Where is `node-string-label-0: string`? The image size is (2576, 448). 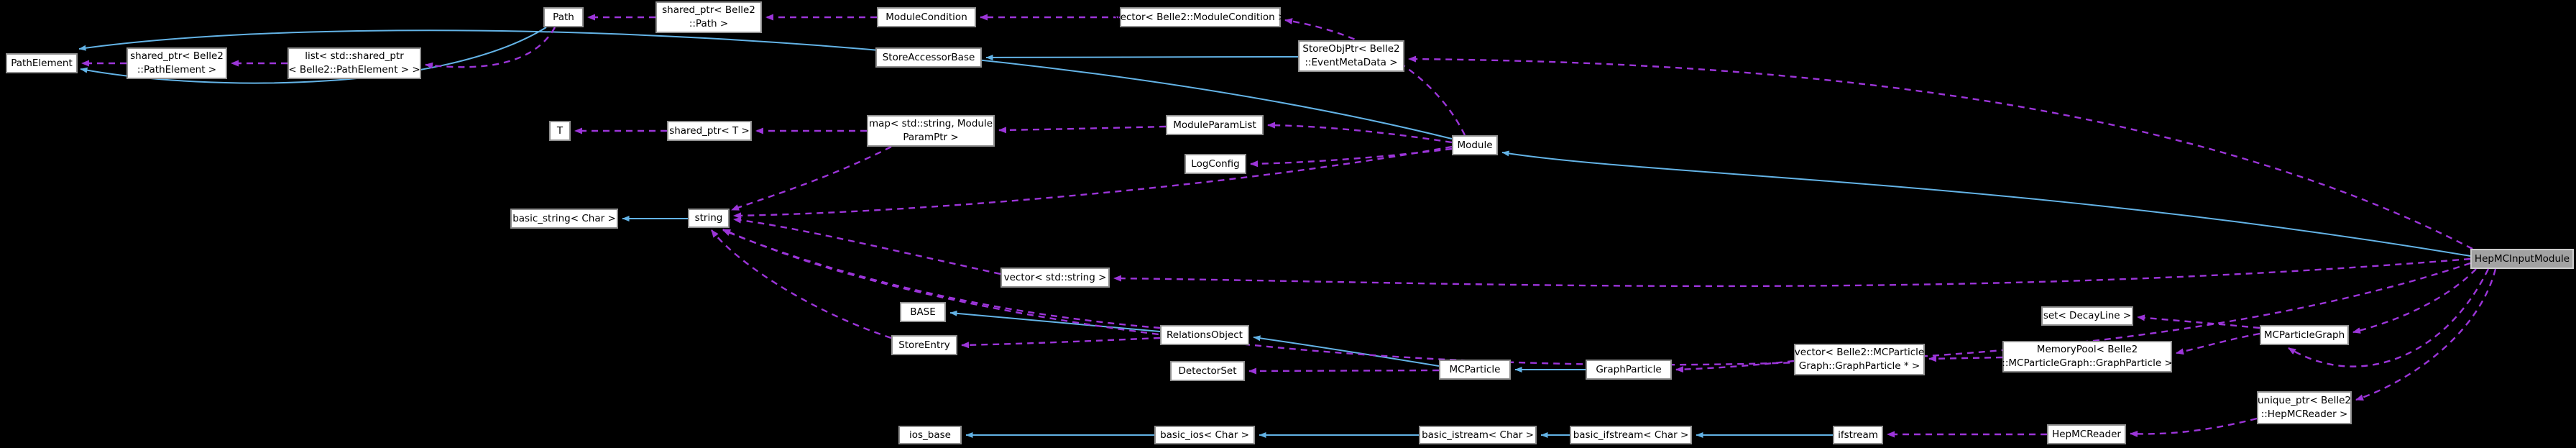
node-string-label-0: string is located at coordinates (708, 218).